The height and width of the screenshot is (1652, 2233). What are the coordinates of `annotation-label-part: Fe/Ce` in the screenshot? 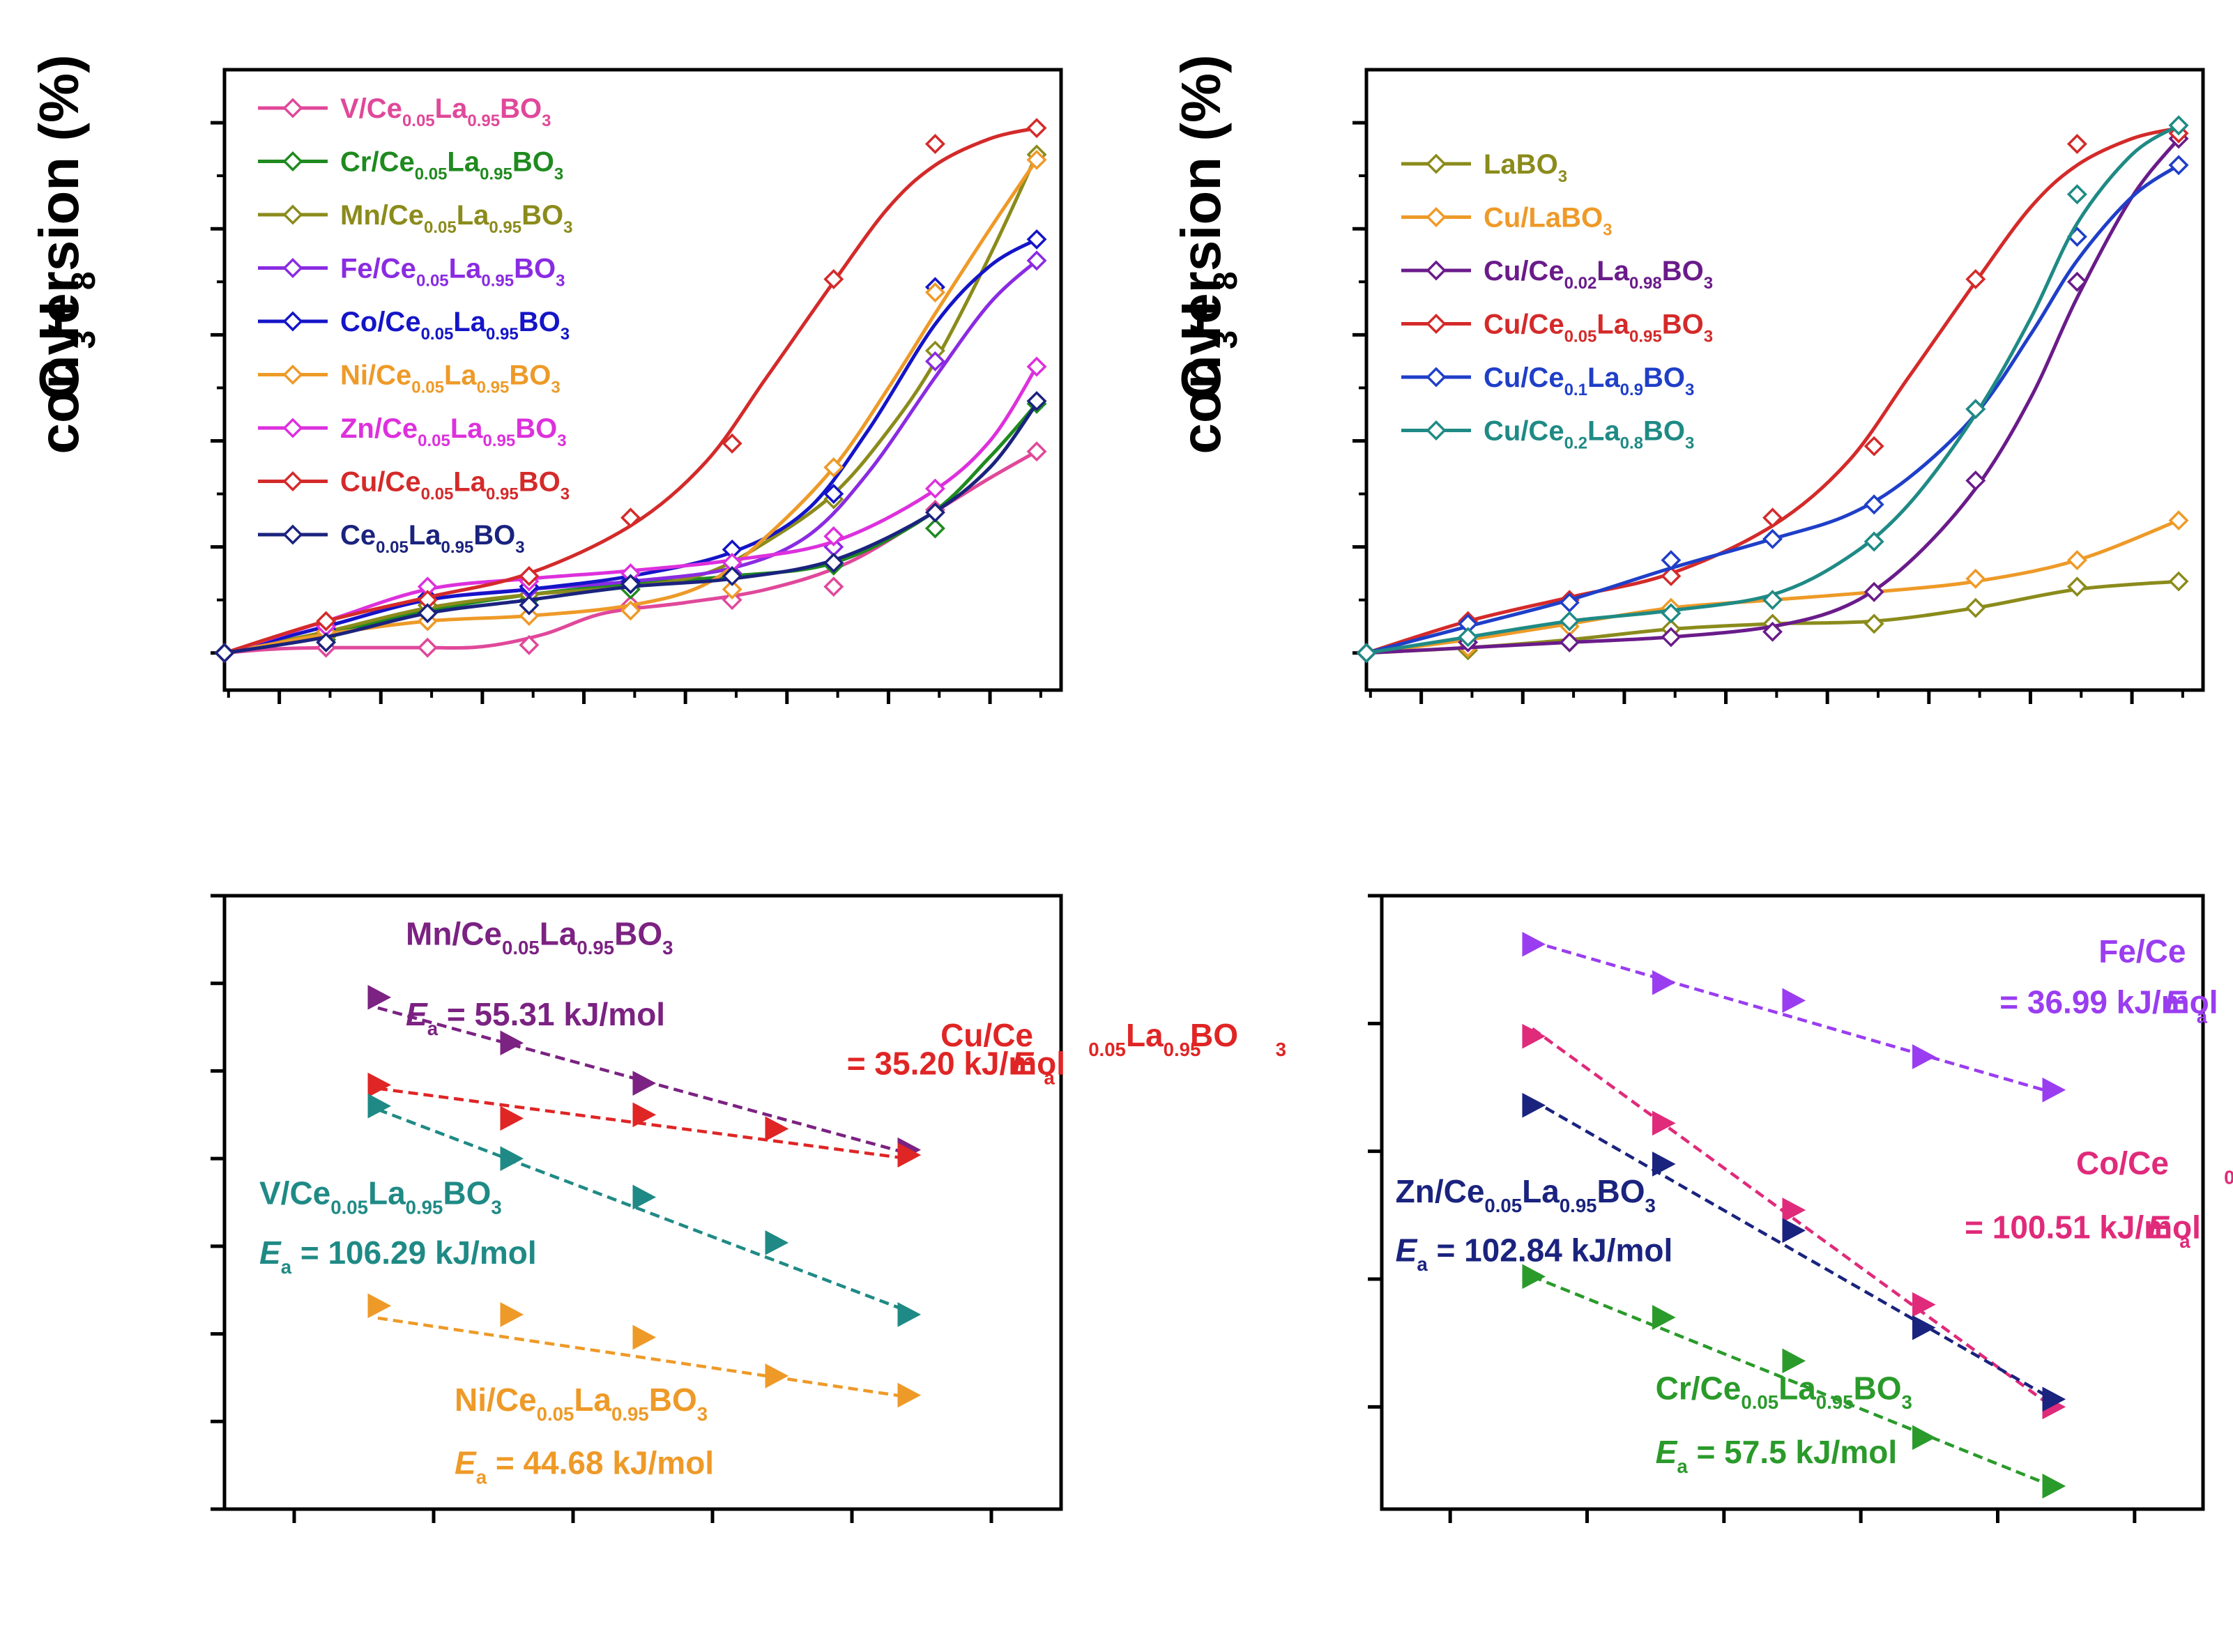 It's located at (2142, 951).